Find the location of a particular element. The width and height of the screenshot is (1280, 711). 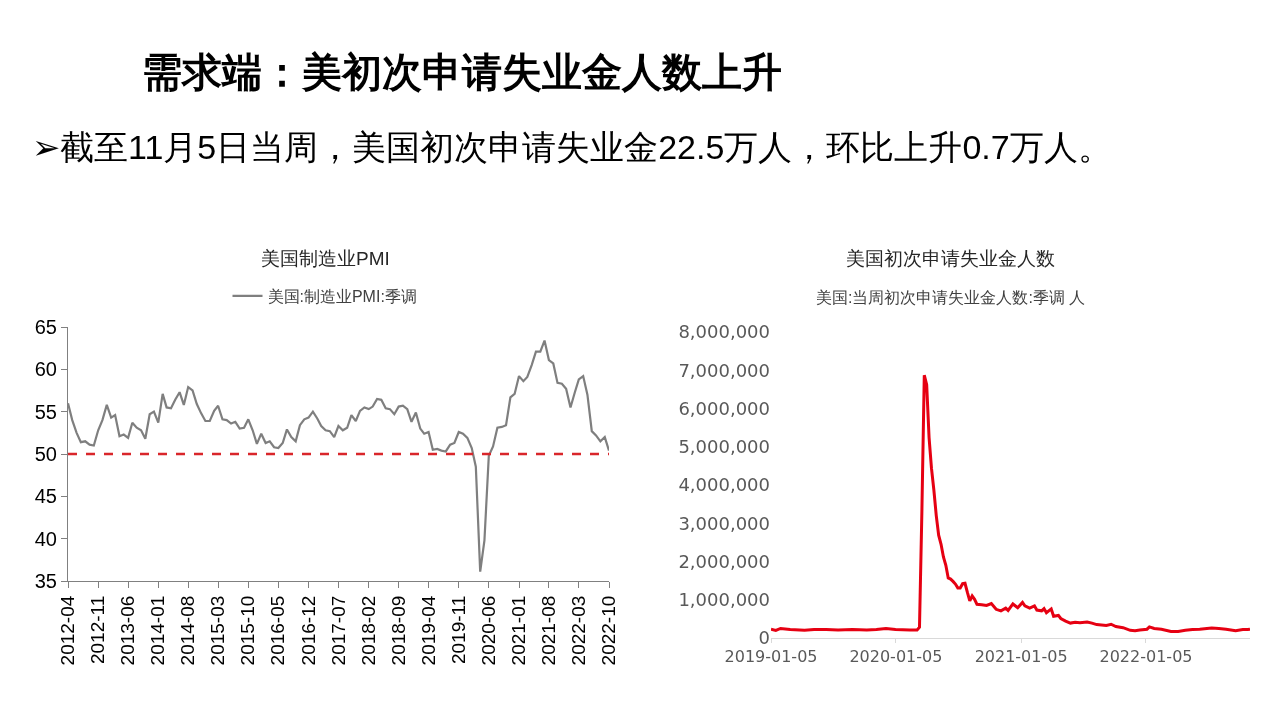

x-tick-label: 2014-08 is located at coordinates (188, 630).